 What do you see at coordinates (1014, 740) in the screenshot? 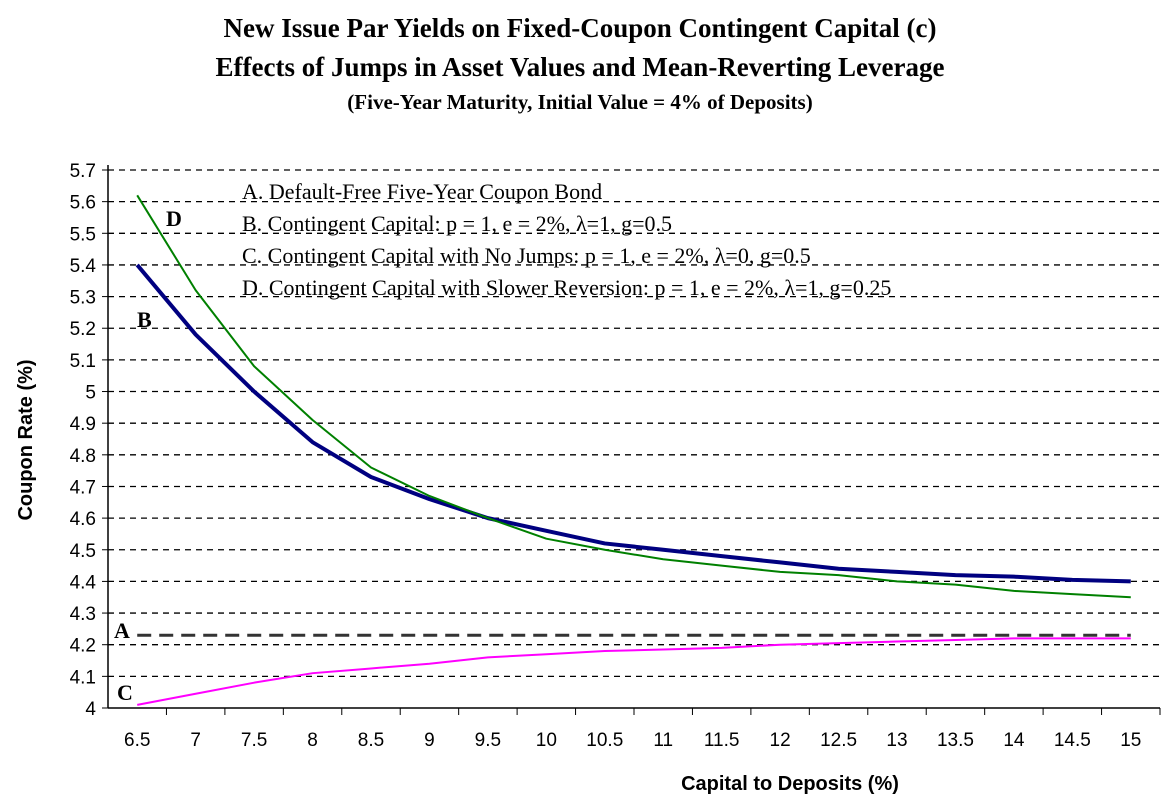
I see `x-tick-label: 14` at bounding box center [1014, 740].